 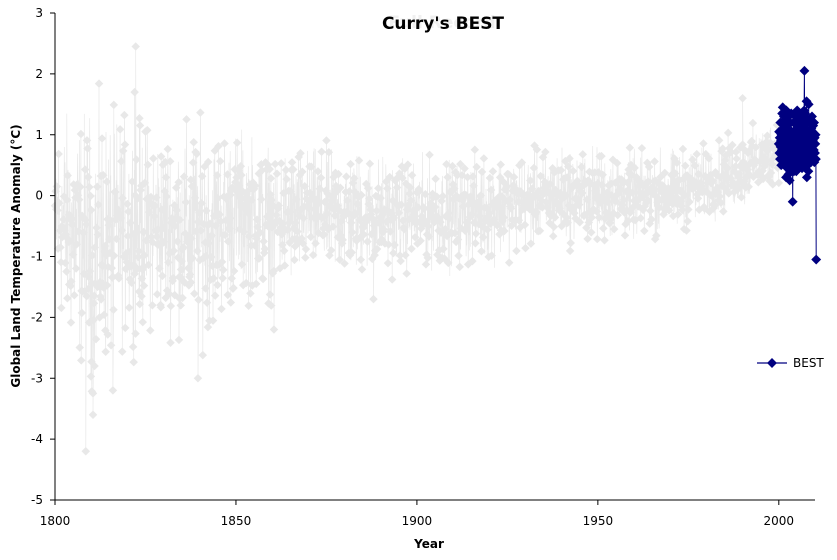 I want to click on y-tick-label: 3, so click(x=39, y=13).